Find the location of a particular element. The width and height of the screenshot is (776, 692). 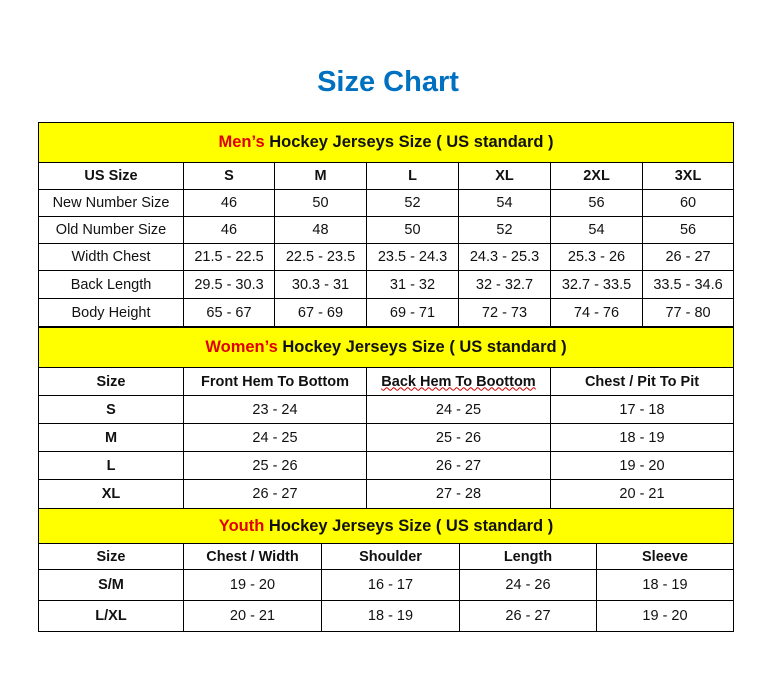

table-cell: 22.5 - 23.5 is located at coordinates (320, 257).